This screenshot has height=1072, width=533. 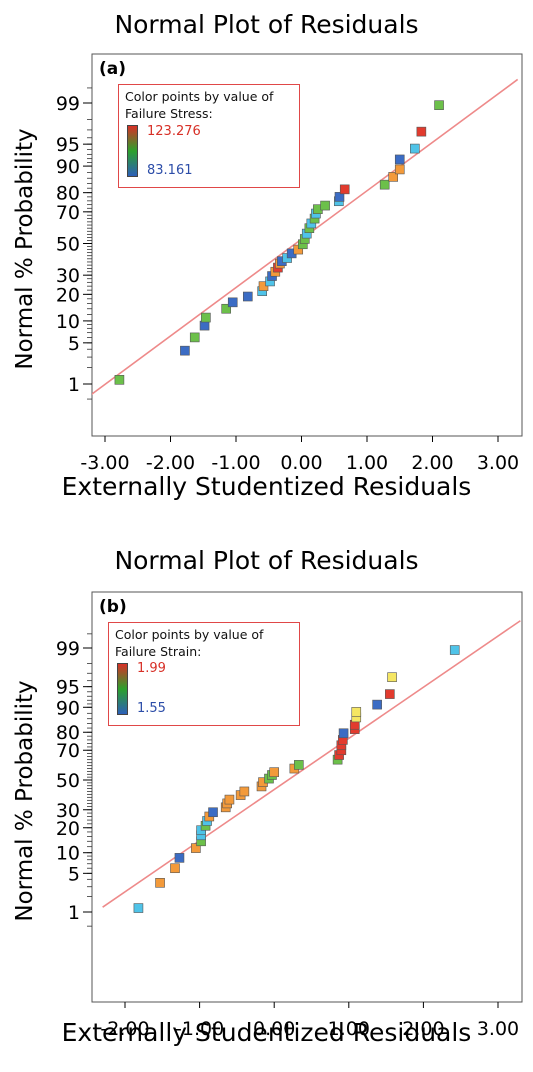 What do you see at coordinates (174, 131) in the screenshot?
I see `legend-max-value: 123.276` at bounding box center [174, 131].